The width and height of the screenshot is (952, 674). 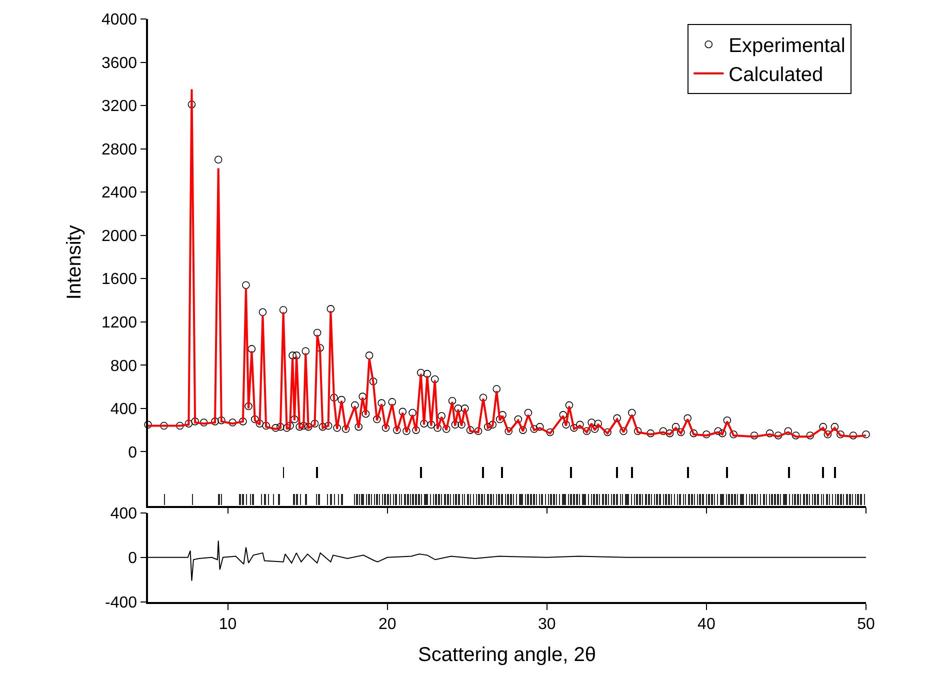 I want to click on x-tick-label: 50, so click(x=866, y=624).